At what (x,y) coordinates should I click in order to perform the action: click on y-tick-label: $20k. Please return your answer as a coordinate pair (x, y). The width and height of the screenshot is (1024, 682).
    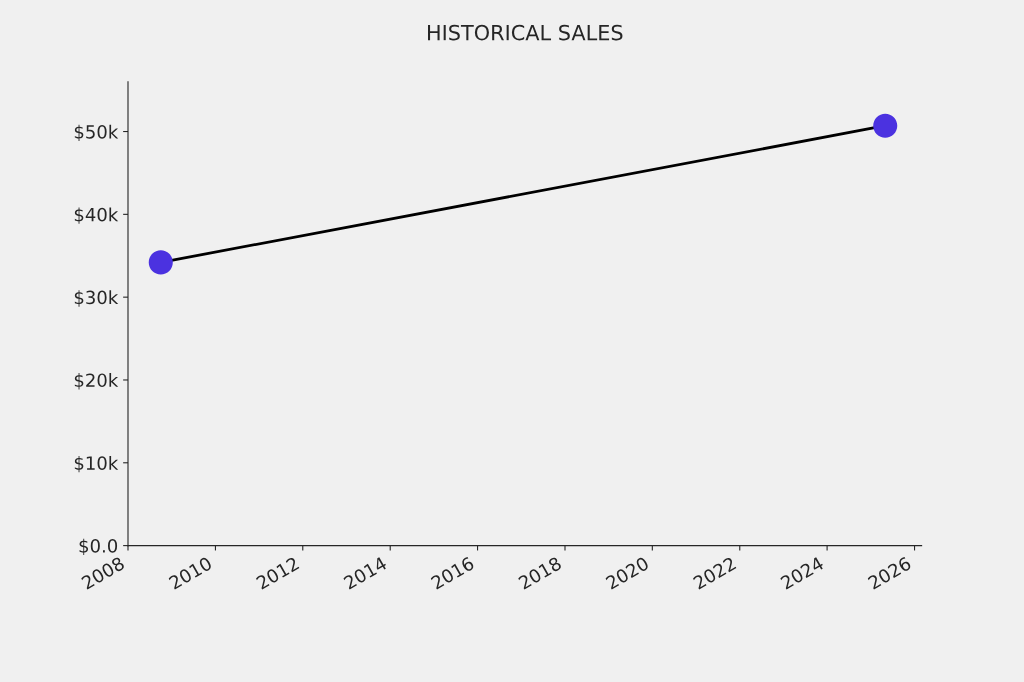
    Looking at the image, I should click on (96, 381).